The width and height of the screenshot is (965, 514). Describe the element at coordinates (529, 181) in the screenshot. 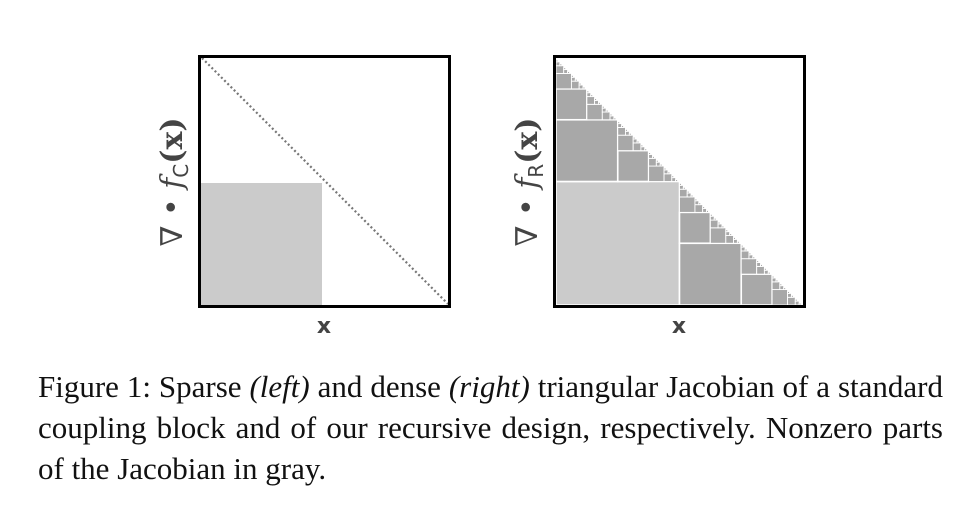

I see `right-ylabel: ∇ • fR(x)` at that location.